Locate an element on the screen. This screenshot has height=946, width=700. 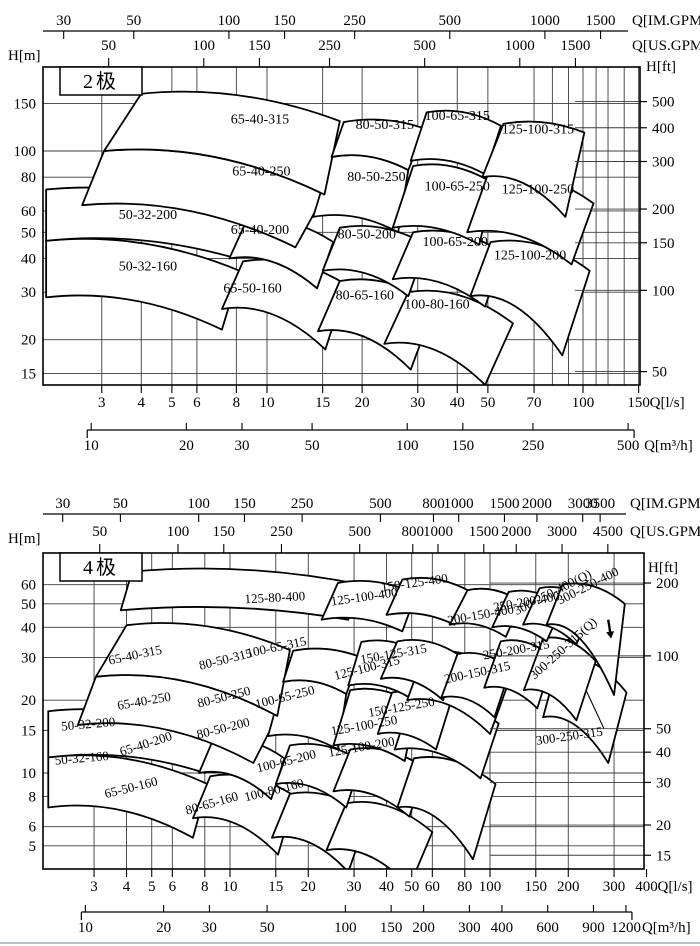
left-axis-tick-label: 5 is located at coordinates (33, 847).